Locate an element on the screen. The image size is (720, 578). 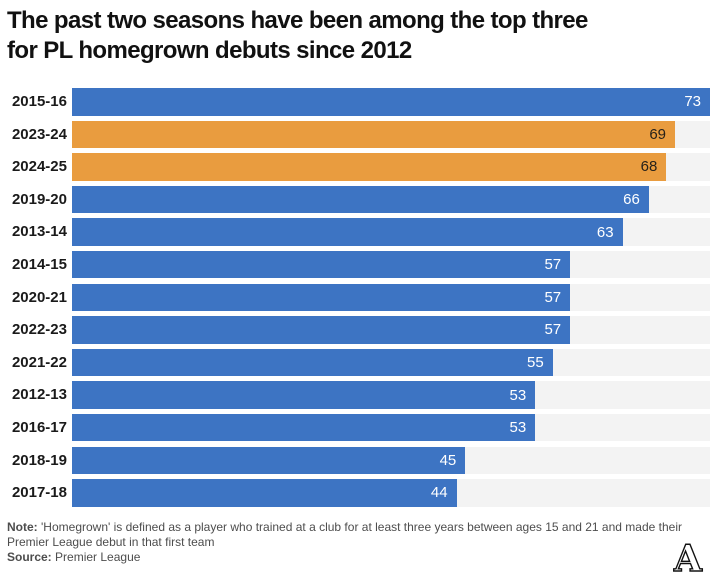
bar: 55 is located at coordinates (312, 362).